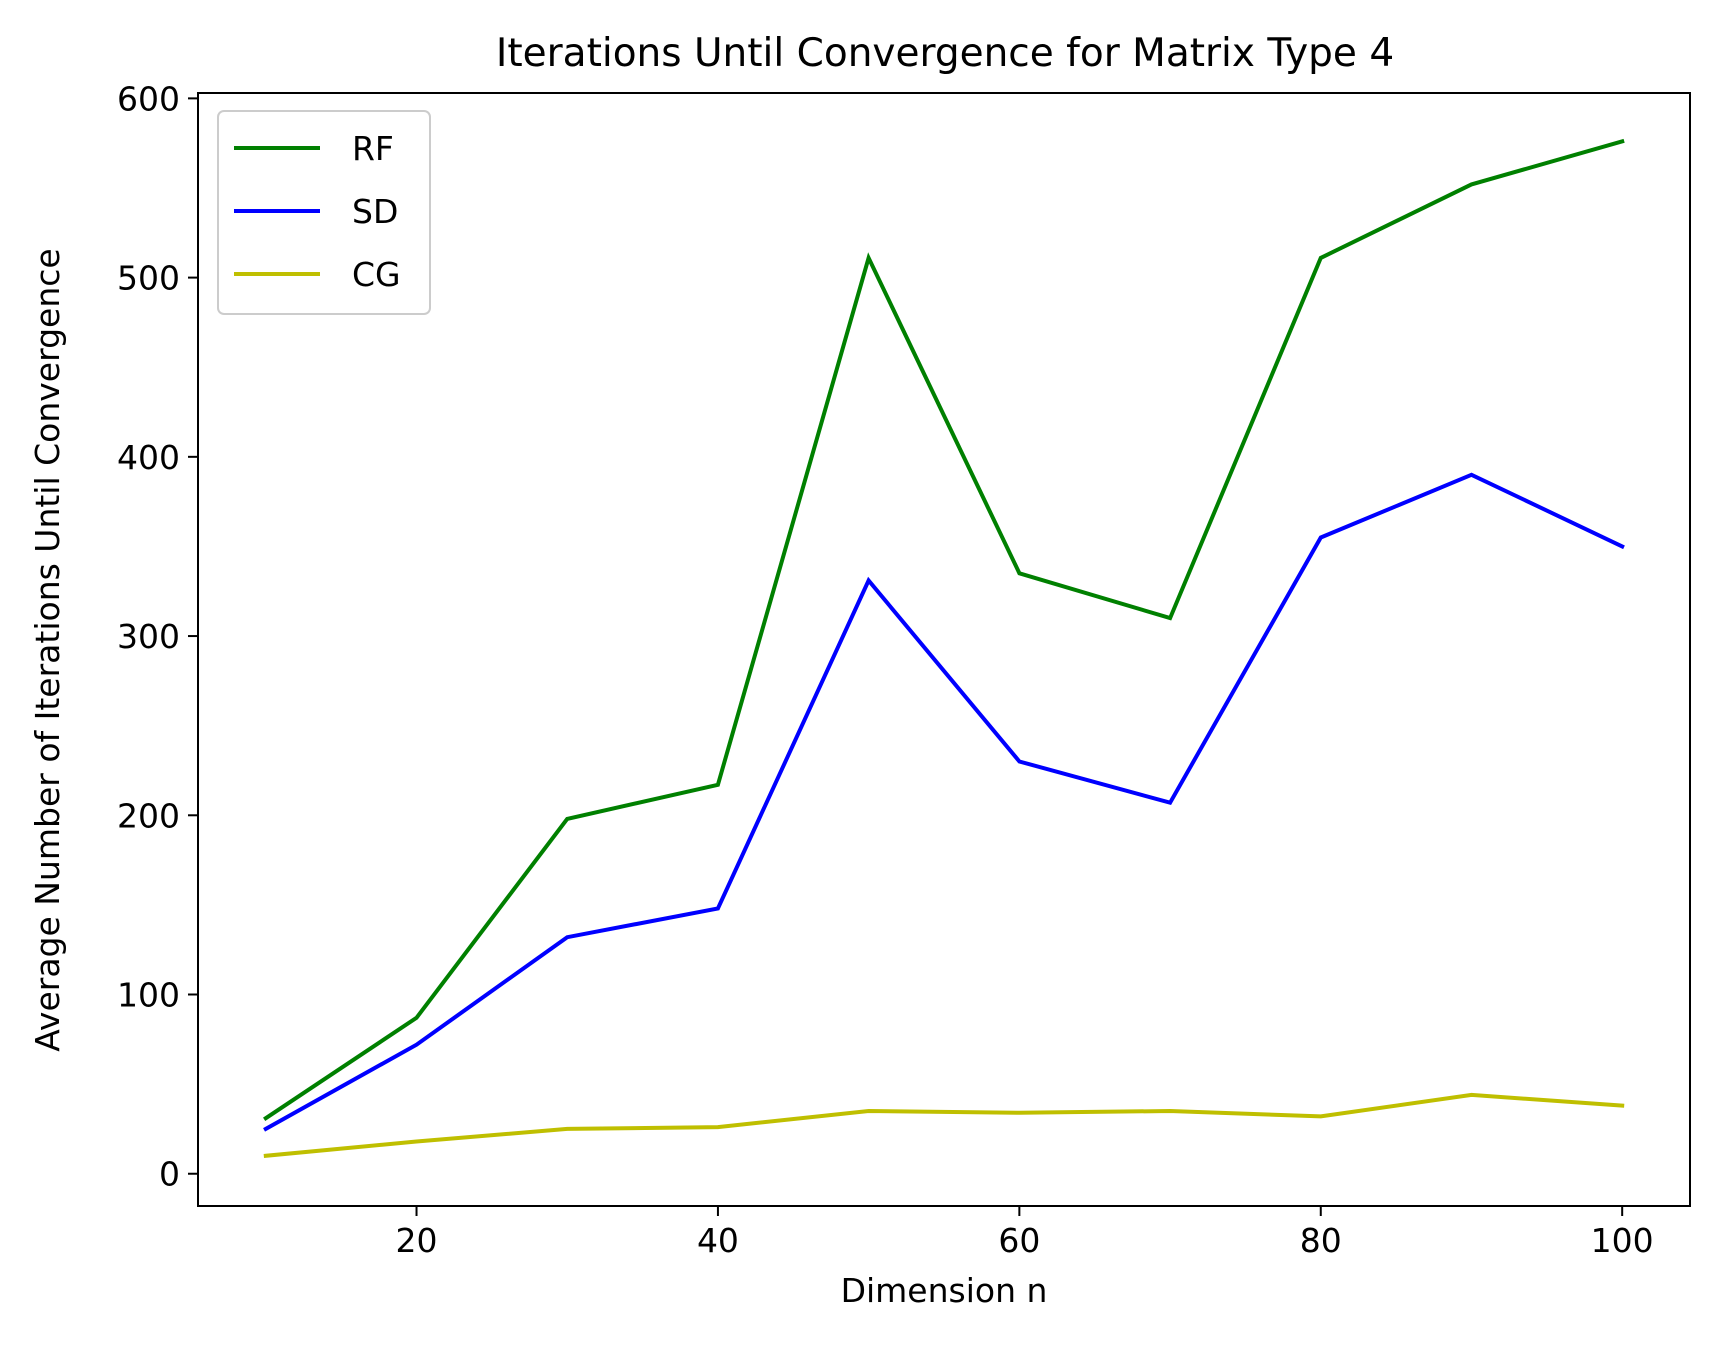 The width and height of the screenshot is (1715, 1365). I want to click on y-tick-label: 500, so click(148, 278).